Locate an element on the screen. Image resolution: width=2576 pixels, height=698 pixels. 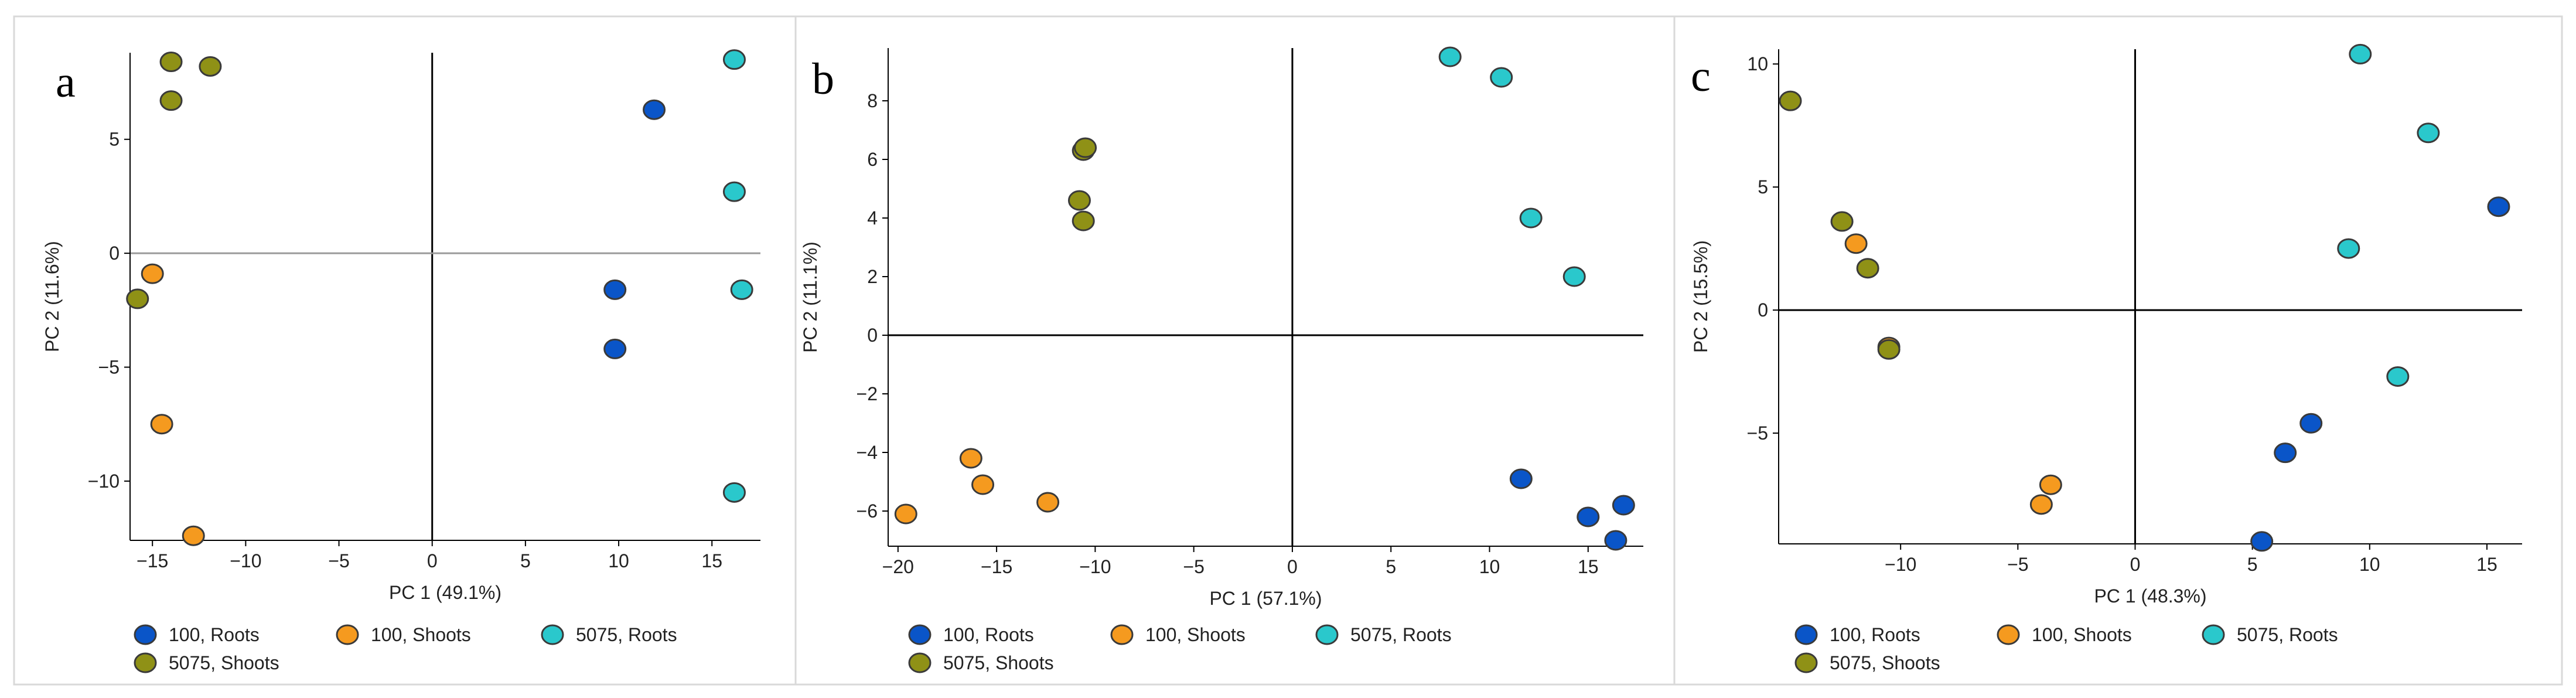
panel-b-letter: b is located at coordinates (823, 79).